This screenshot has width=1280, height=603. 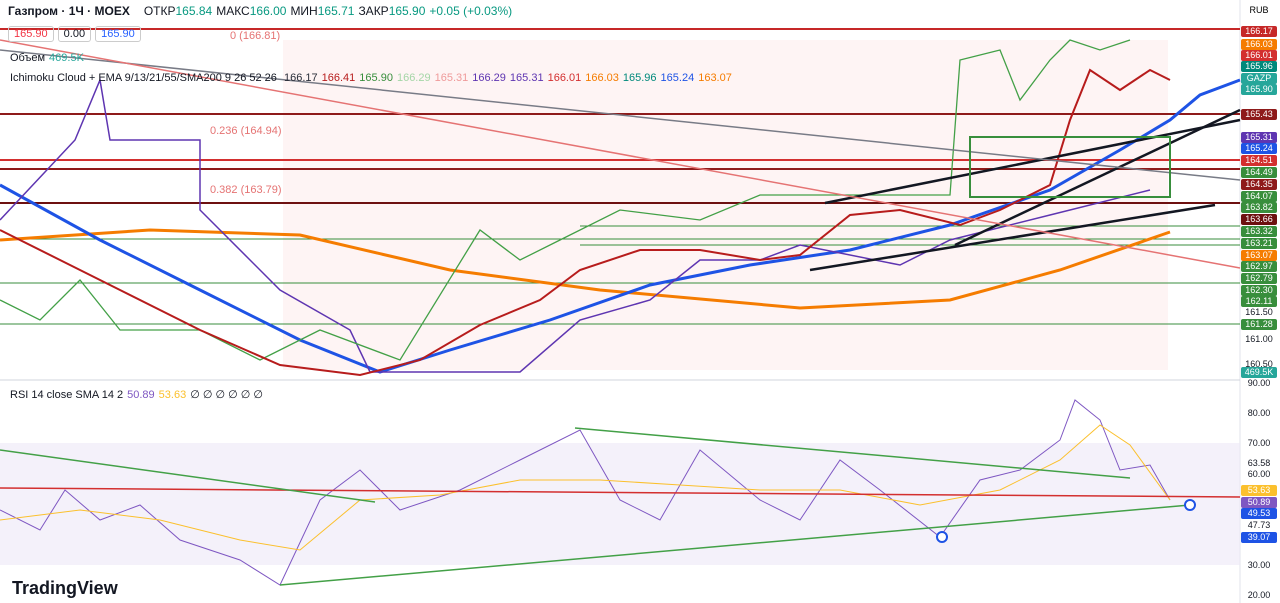 What do you see at coordinates (1259, 55) in the screenshot?
I see `price-label: 166.01` at bounding box center [1259, 55].